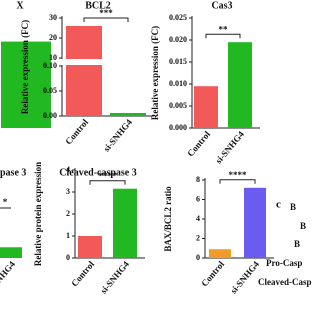 The height and width of the screenshot is (320, 320). What do you see at coordinates (168, 219) in the screenshot?
I see `y-axis-label: BAX/BCL2 ratio` at bounding box center [168, 219].